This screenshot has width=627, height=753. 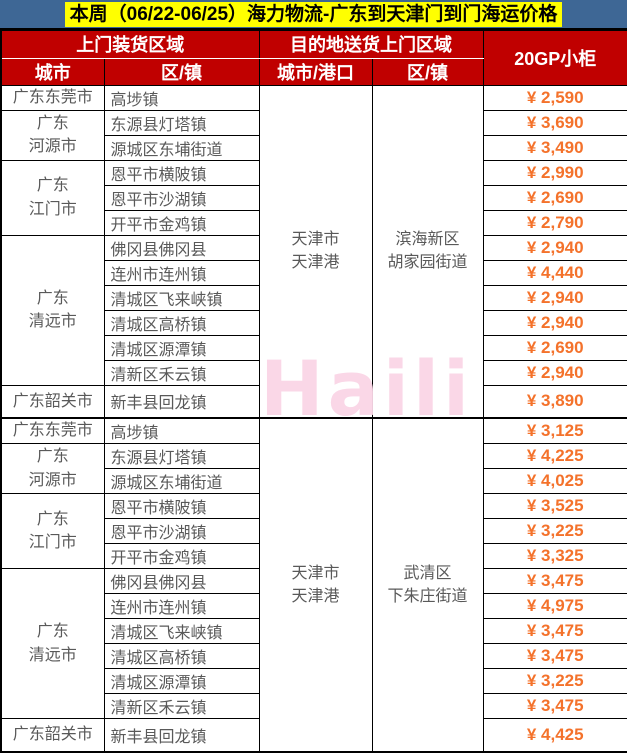 I want to click on table-row: 清新区禾云镇 ¥ 2,940, so click(x=314, y=372).